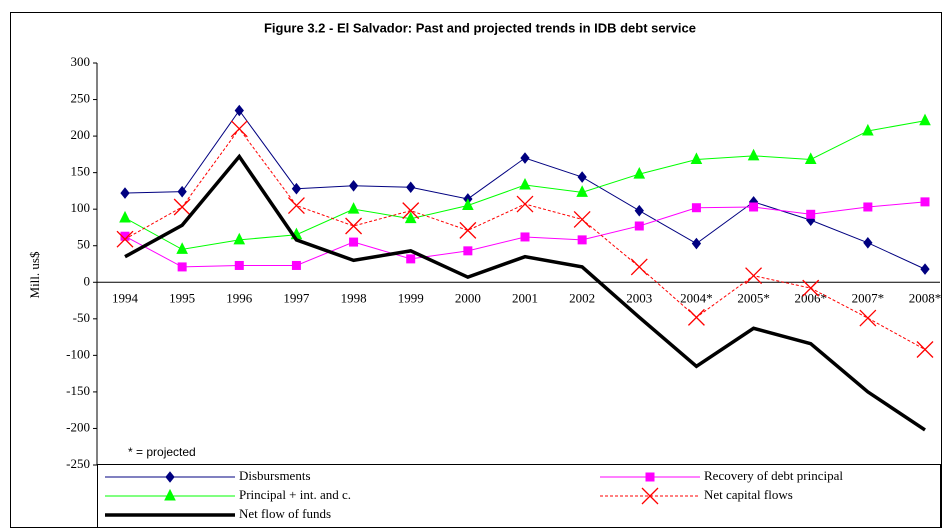 This screenshot has height=529, width=943. What do you see at coordinates (639, 297) in the screenshot?
I see `x-tick-label: 2003` at bounding box center [639, 297].